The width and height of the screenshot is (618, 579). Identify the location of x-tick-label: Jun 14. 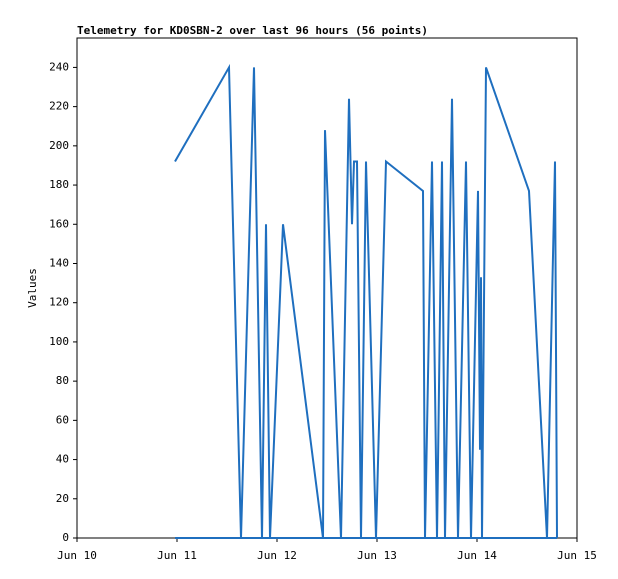
(477, 555).